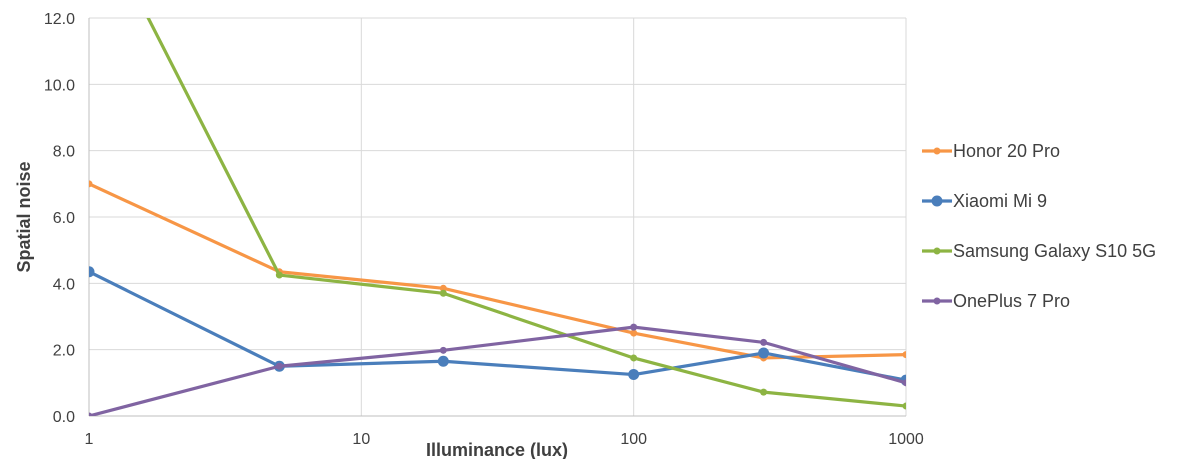 This screenshot has height=459, width=1200. What do you see at coordinates (59, 19) in the screenshot?
I see `y-tick-label: 12.0` at bounding box center [59, 19].